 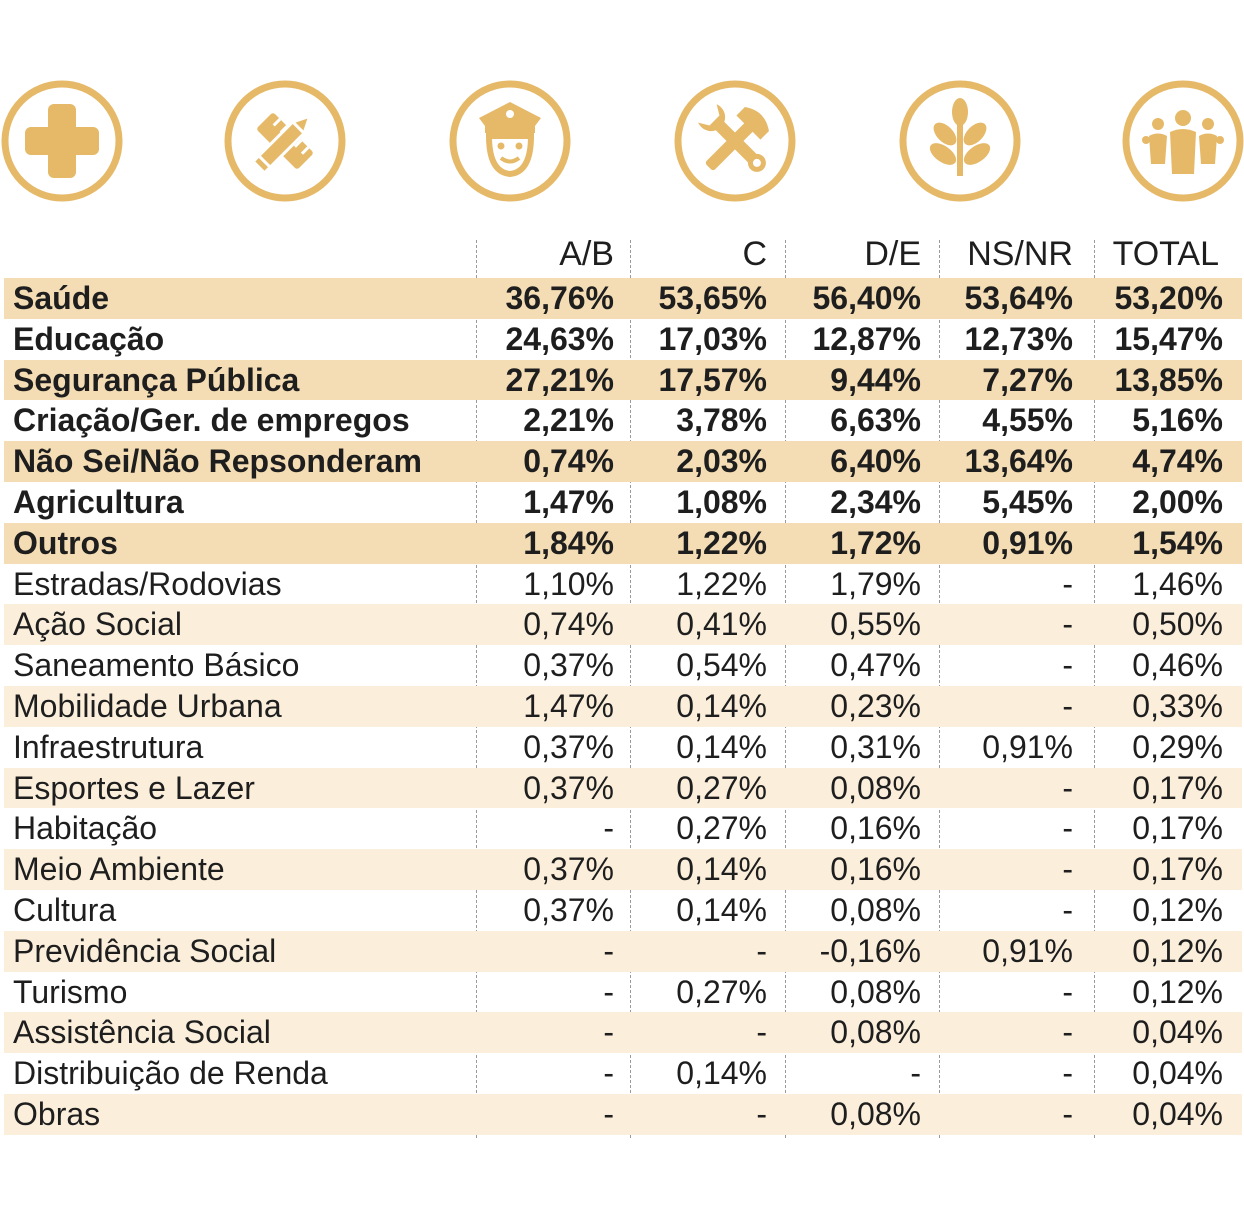 What do you see at coordinates (57, 1113) in the screenshot?
I see `row-label: Obras` at bounding box center [57, 1113].